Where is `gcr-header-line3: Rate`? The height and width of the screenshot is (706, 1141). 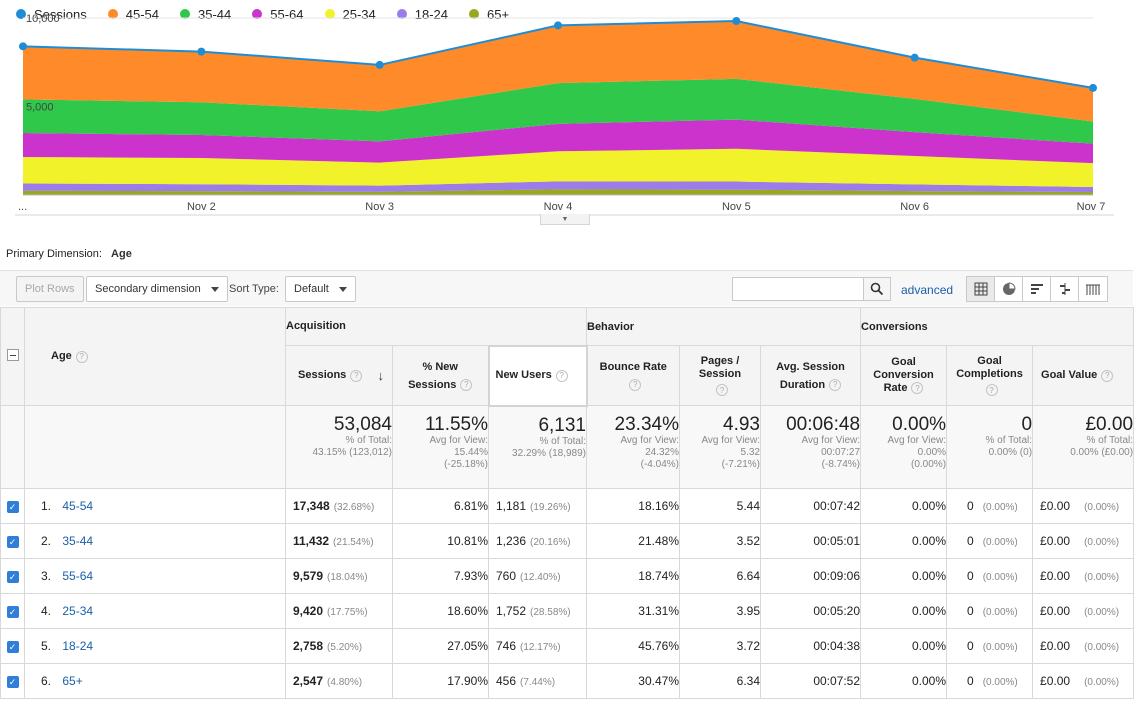 gcr-header-line3: Rate is located at coordinates (895, 388).